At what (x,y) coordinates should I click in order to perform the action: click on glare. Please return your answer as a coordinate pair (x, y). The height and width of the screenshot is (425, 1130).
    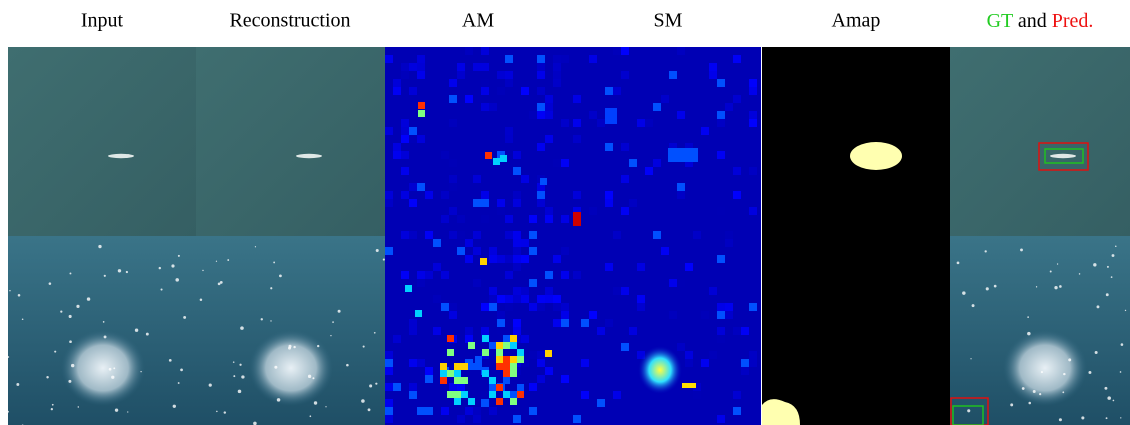
    Looking at the image, I should click on (1045, 368).